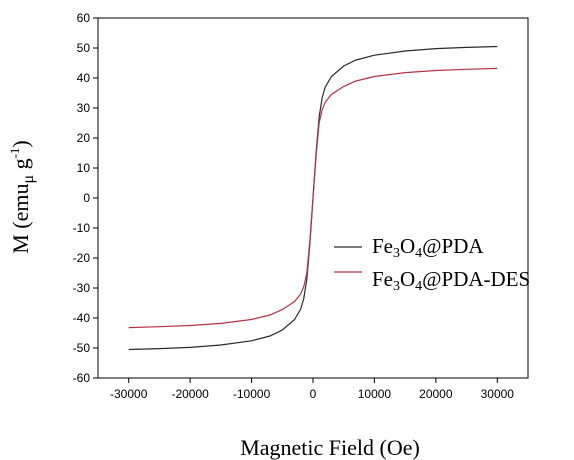 Image resolution: width=574 pixels, height=460 pixels. I want to click on legend-item-1: Fe3O4@PDA-DES, so click(432, 280).